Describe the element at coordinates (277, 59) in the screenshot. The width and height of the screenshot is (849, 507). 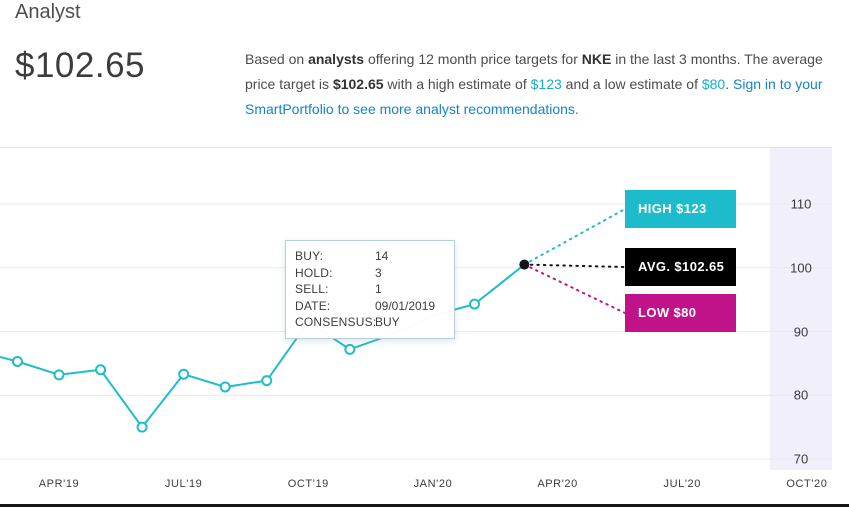
I see `description-text: Based on` at that location.